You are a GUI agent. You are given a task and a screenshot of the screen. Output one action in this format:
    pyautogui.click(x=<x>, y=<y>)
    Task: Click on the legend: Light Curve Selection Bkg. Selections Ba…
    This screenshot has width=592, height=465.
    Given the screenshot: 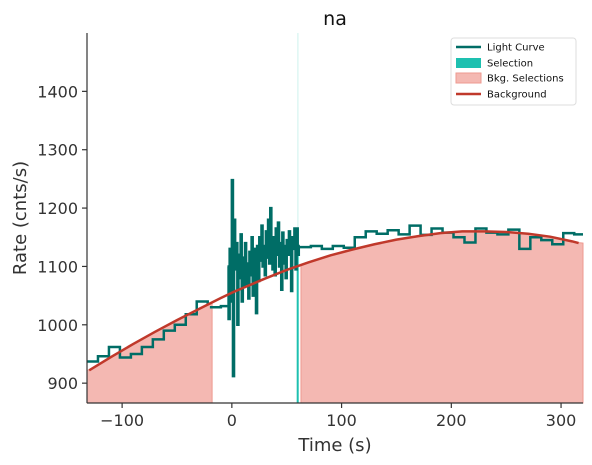 What is the action you would take?
    pyautogui.click(x=513, y=71)
    